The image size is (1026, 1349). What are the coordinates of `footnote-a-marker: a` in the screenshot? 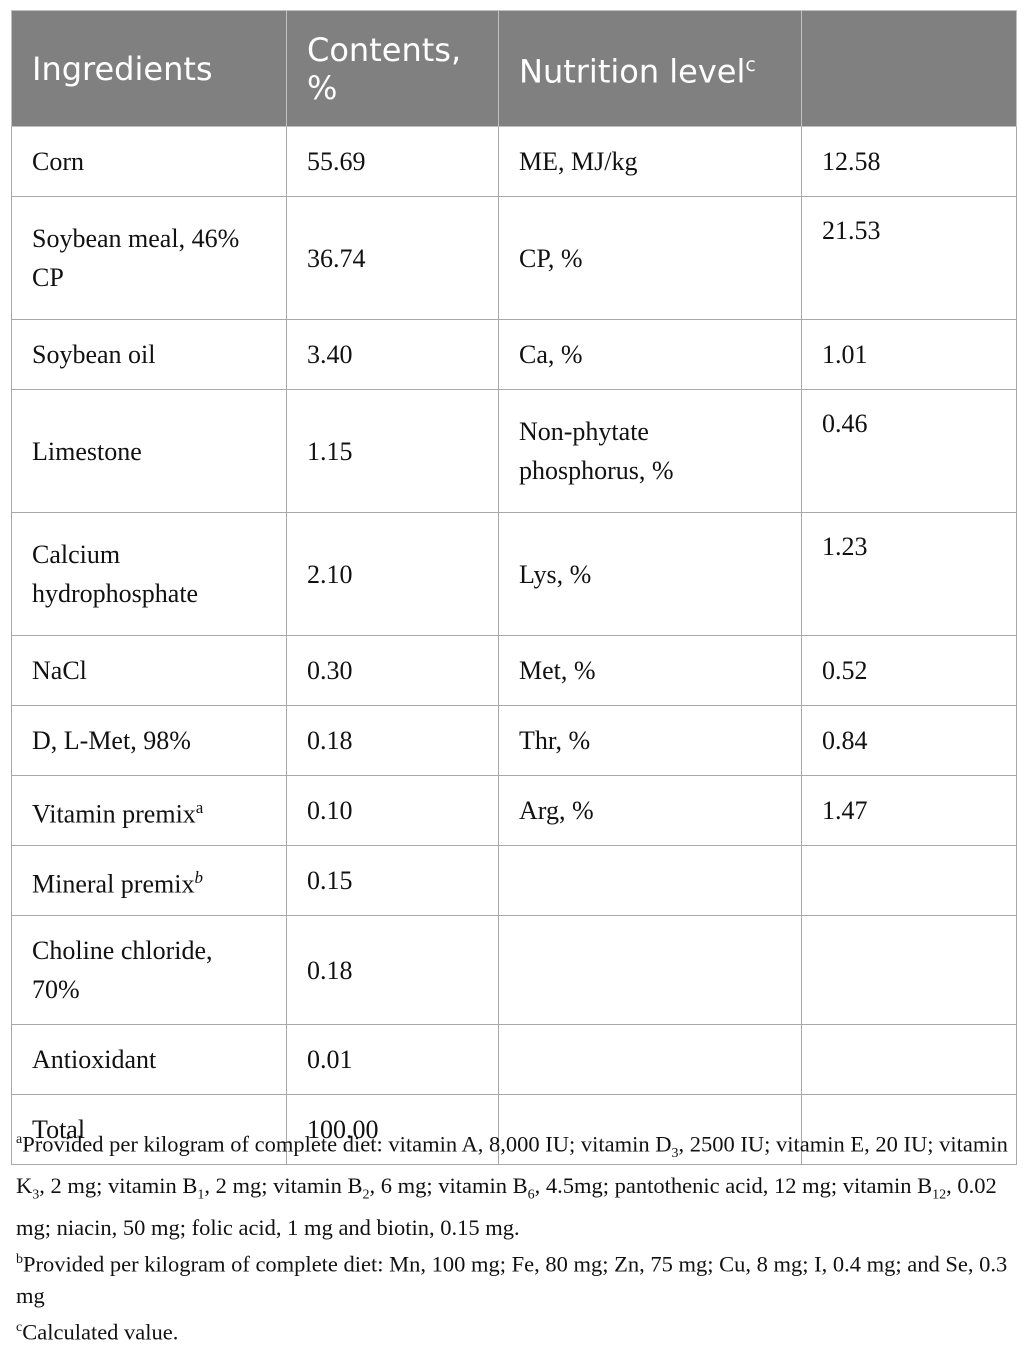 It's located at (19, 1139).